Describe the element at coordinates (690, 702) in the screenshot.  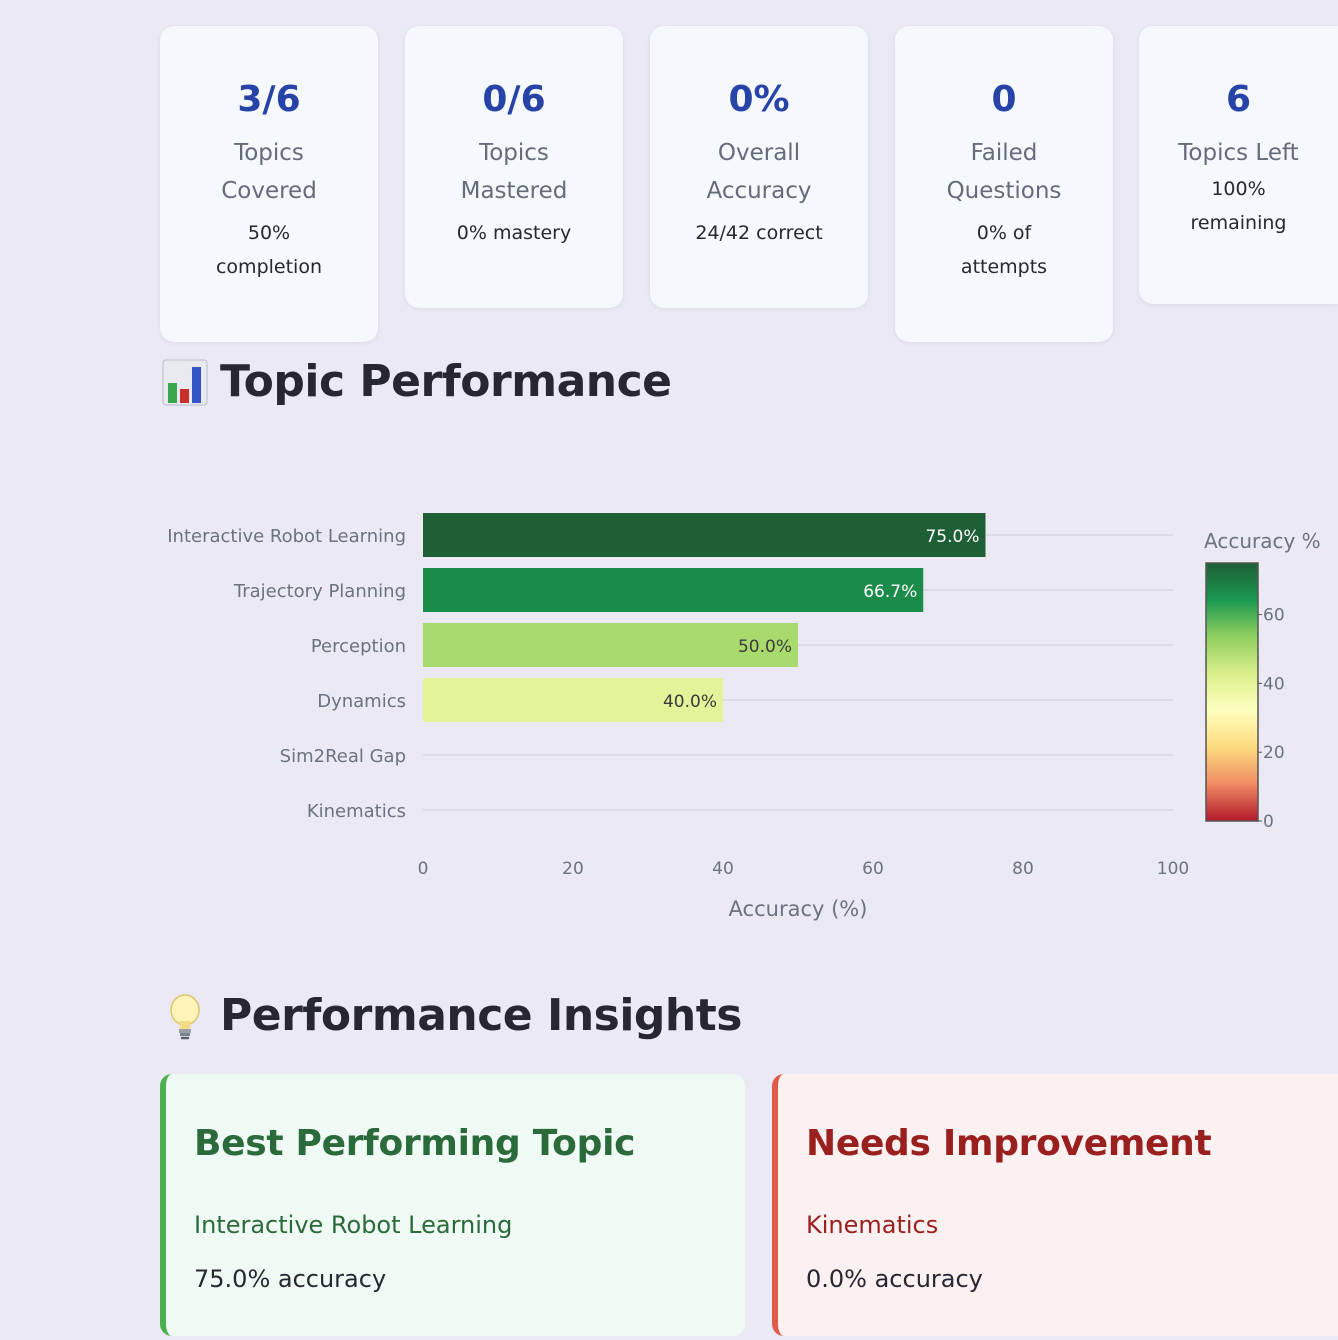
I see `bar-data-label: 40.0%` at that location.